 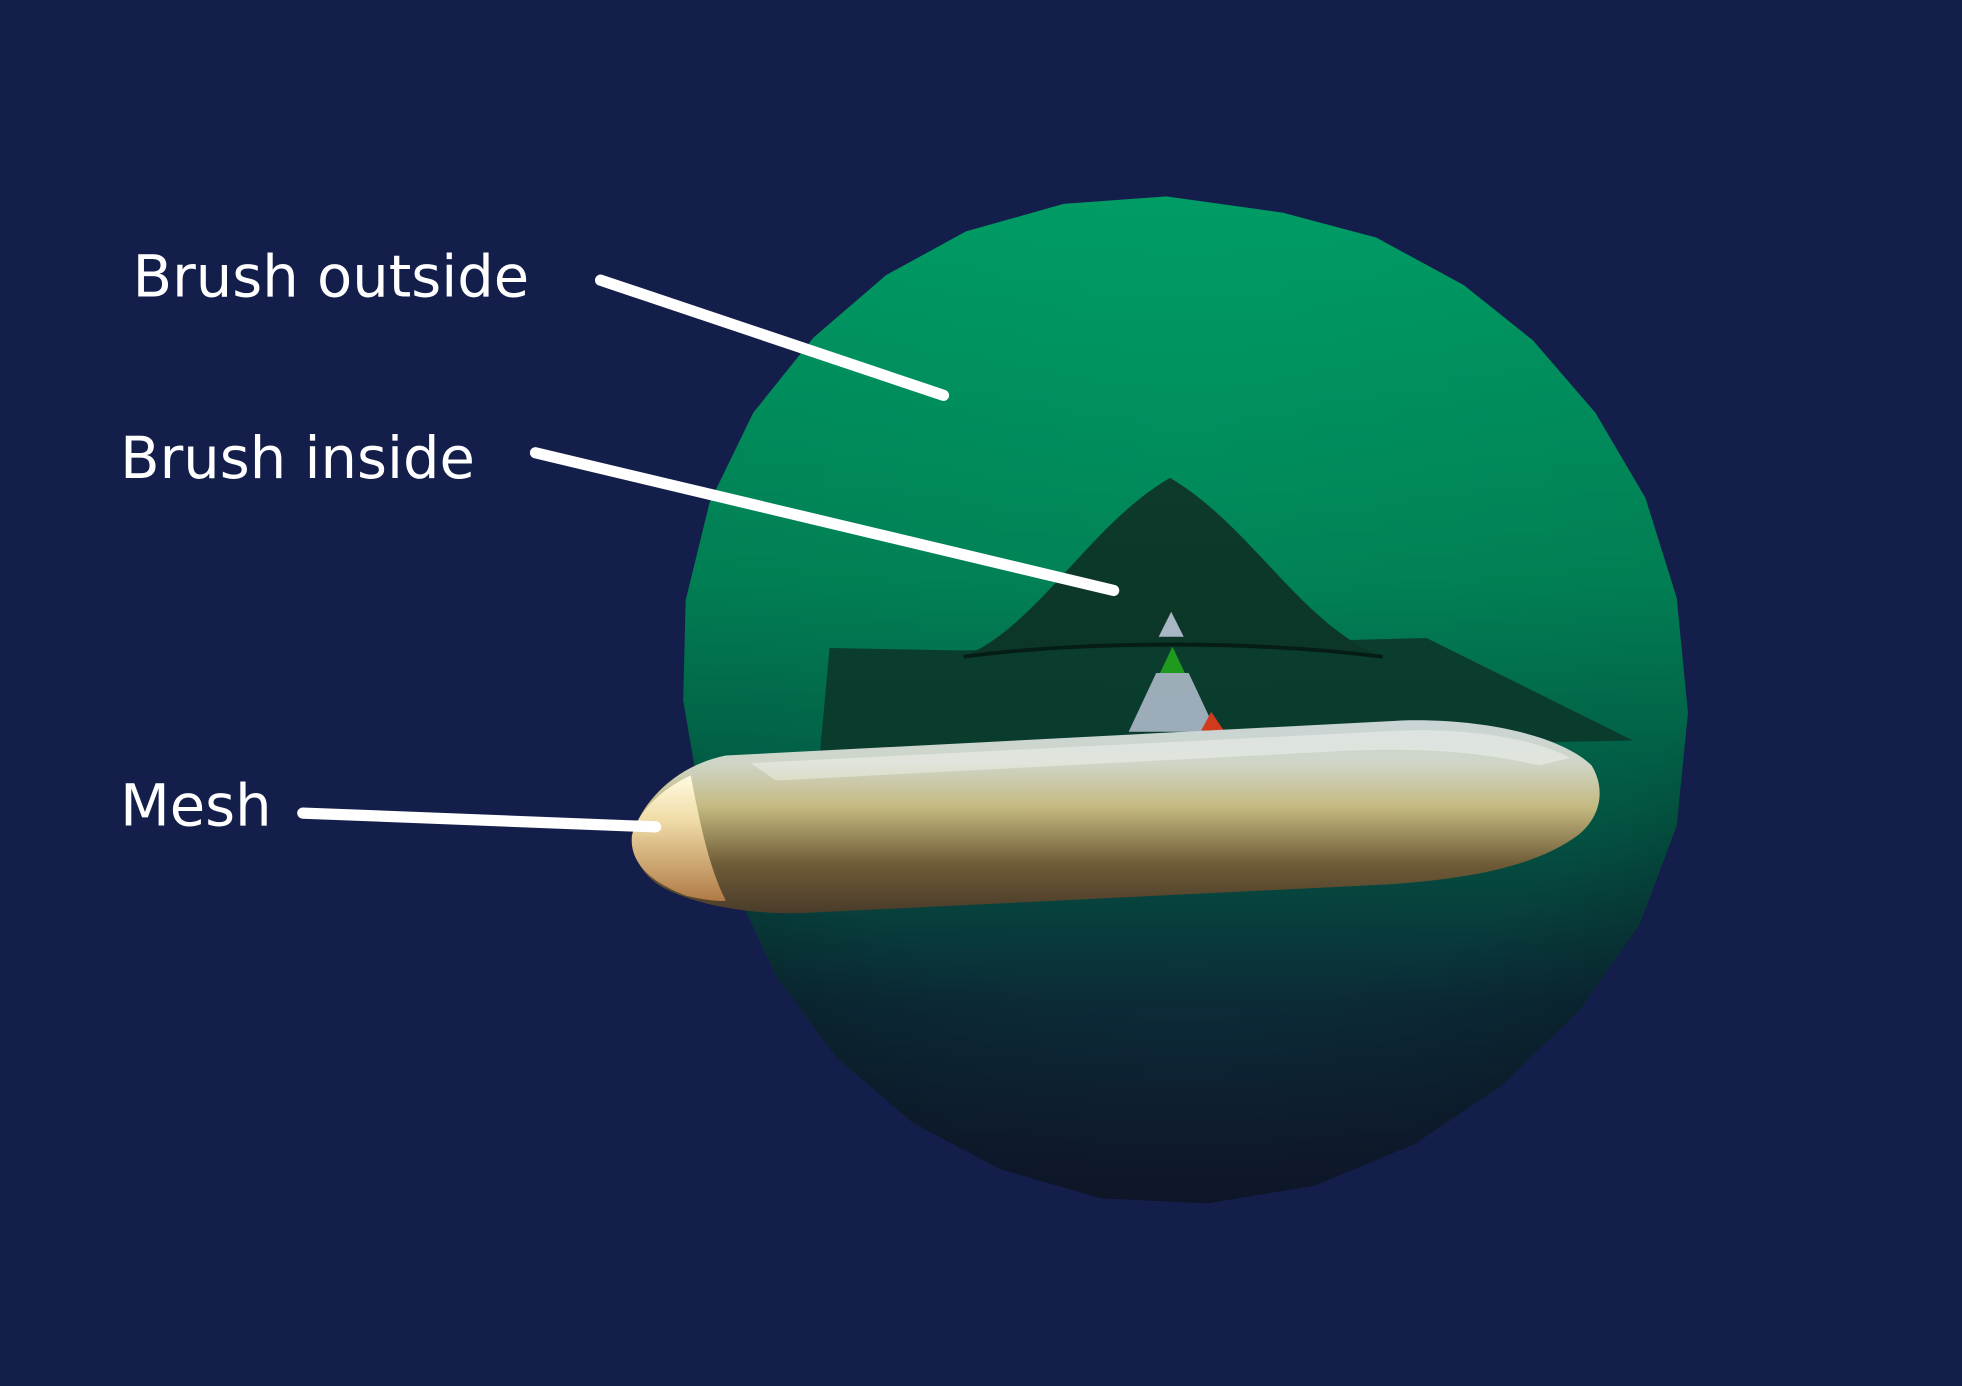 I want to click on brush-outside-leader-line, so click(x=772, y=337).